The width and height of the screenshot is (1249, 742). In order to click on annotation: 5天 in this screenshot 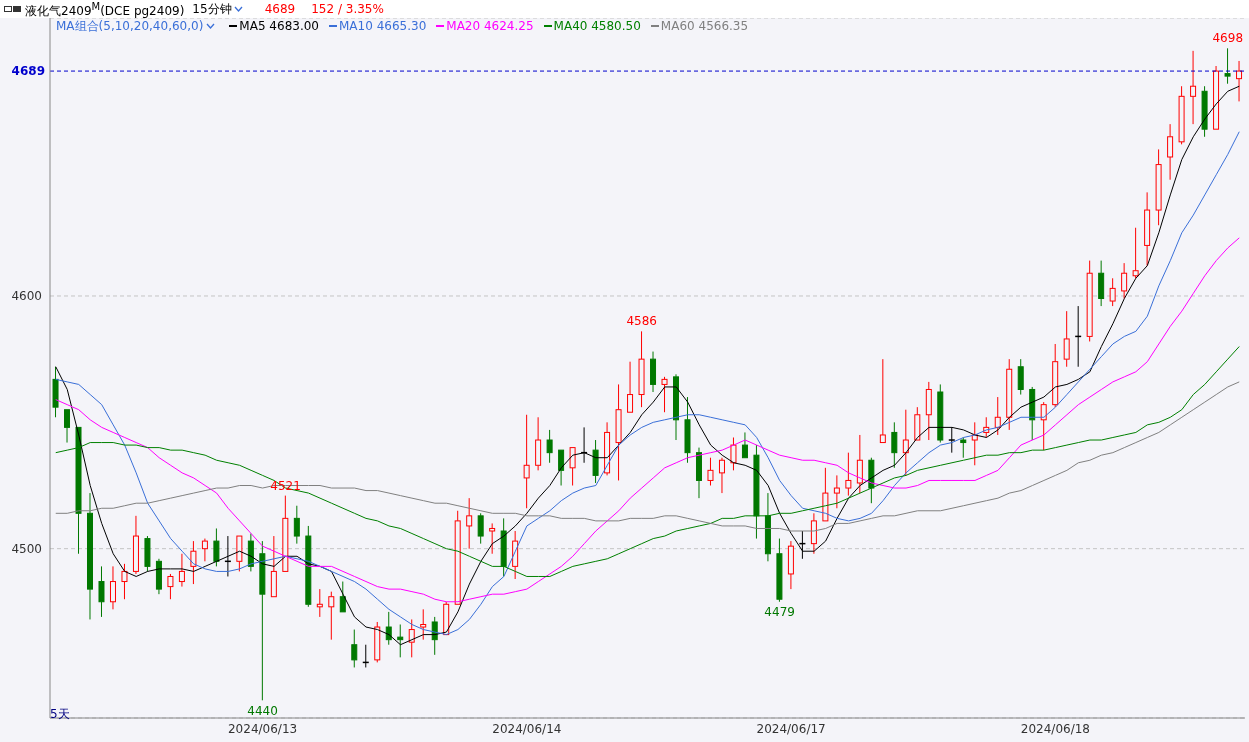, I will do `click(60, 714)`.